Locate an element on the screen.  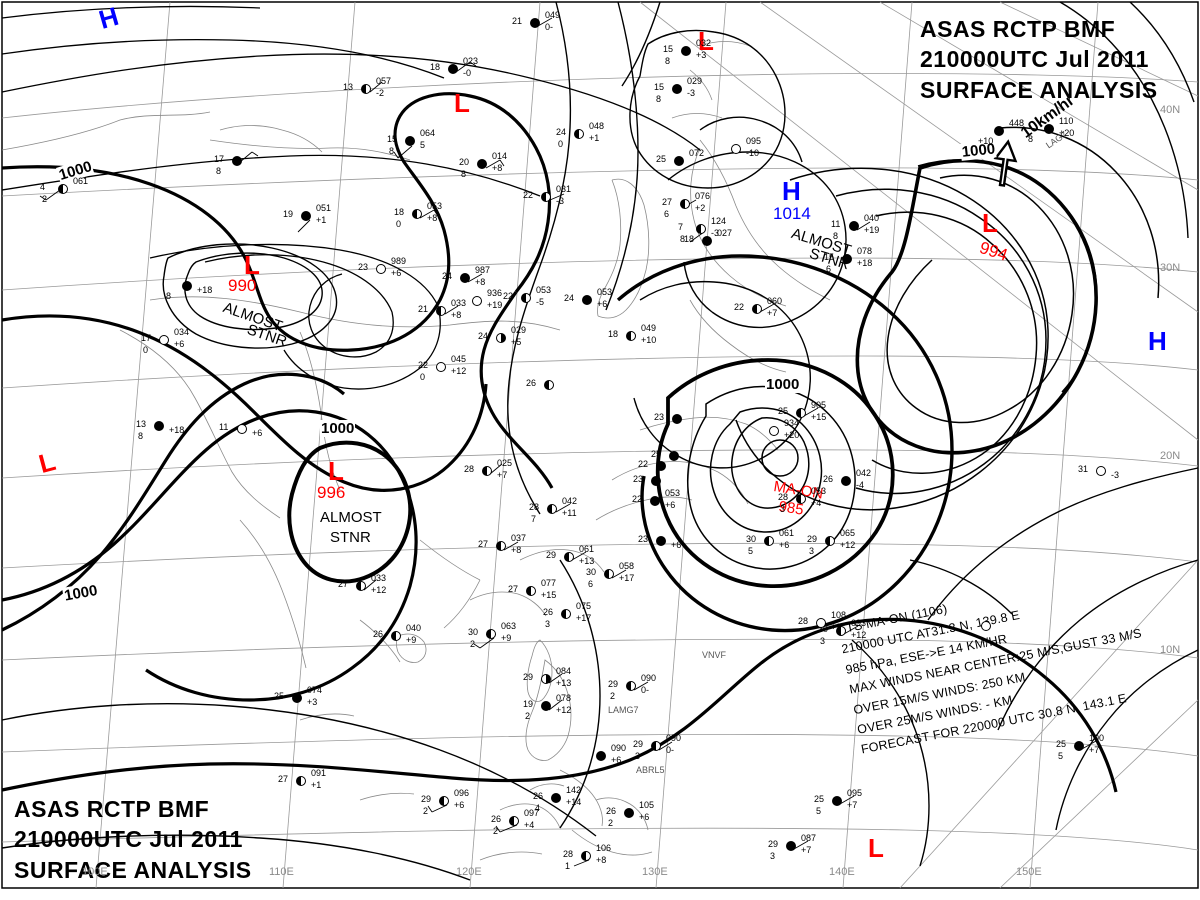
isobar-994-core is located at coordinates (976, 306).